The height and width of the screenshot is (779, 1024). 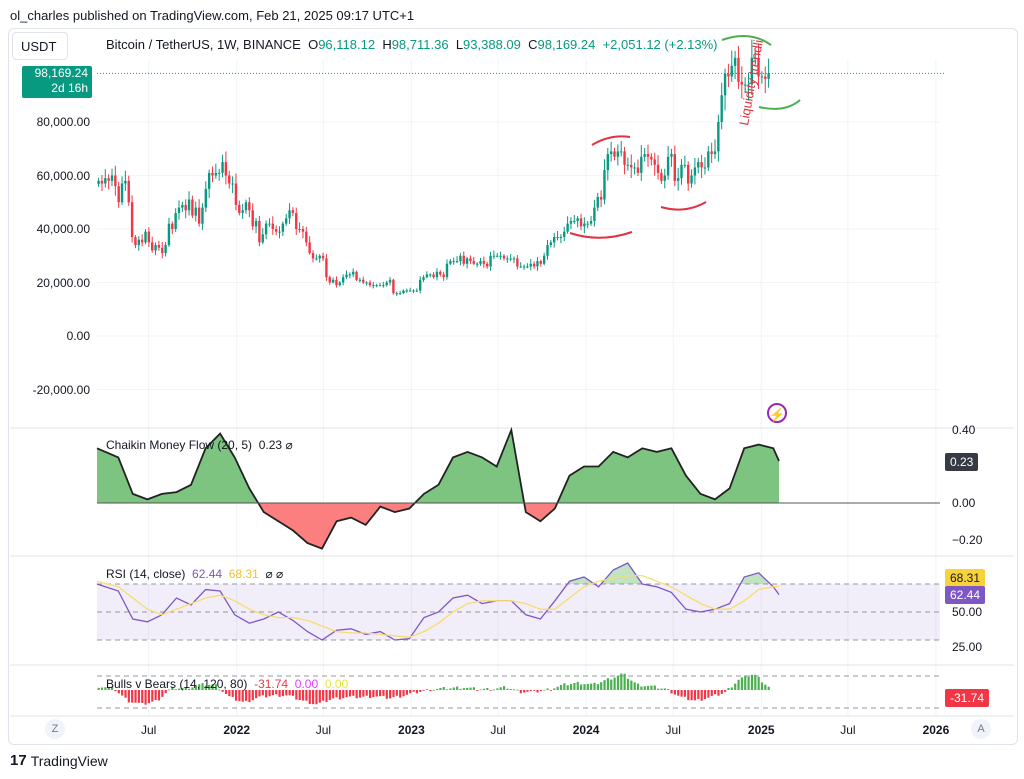 What do you see at coordinates (347, 44) in the screenshot?
I see `open-value: 96,118.12` at bounding box center [347, 44].